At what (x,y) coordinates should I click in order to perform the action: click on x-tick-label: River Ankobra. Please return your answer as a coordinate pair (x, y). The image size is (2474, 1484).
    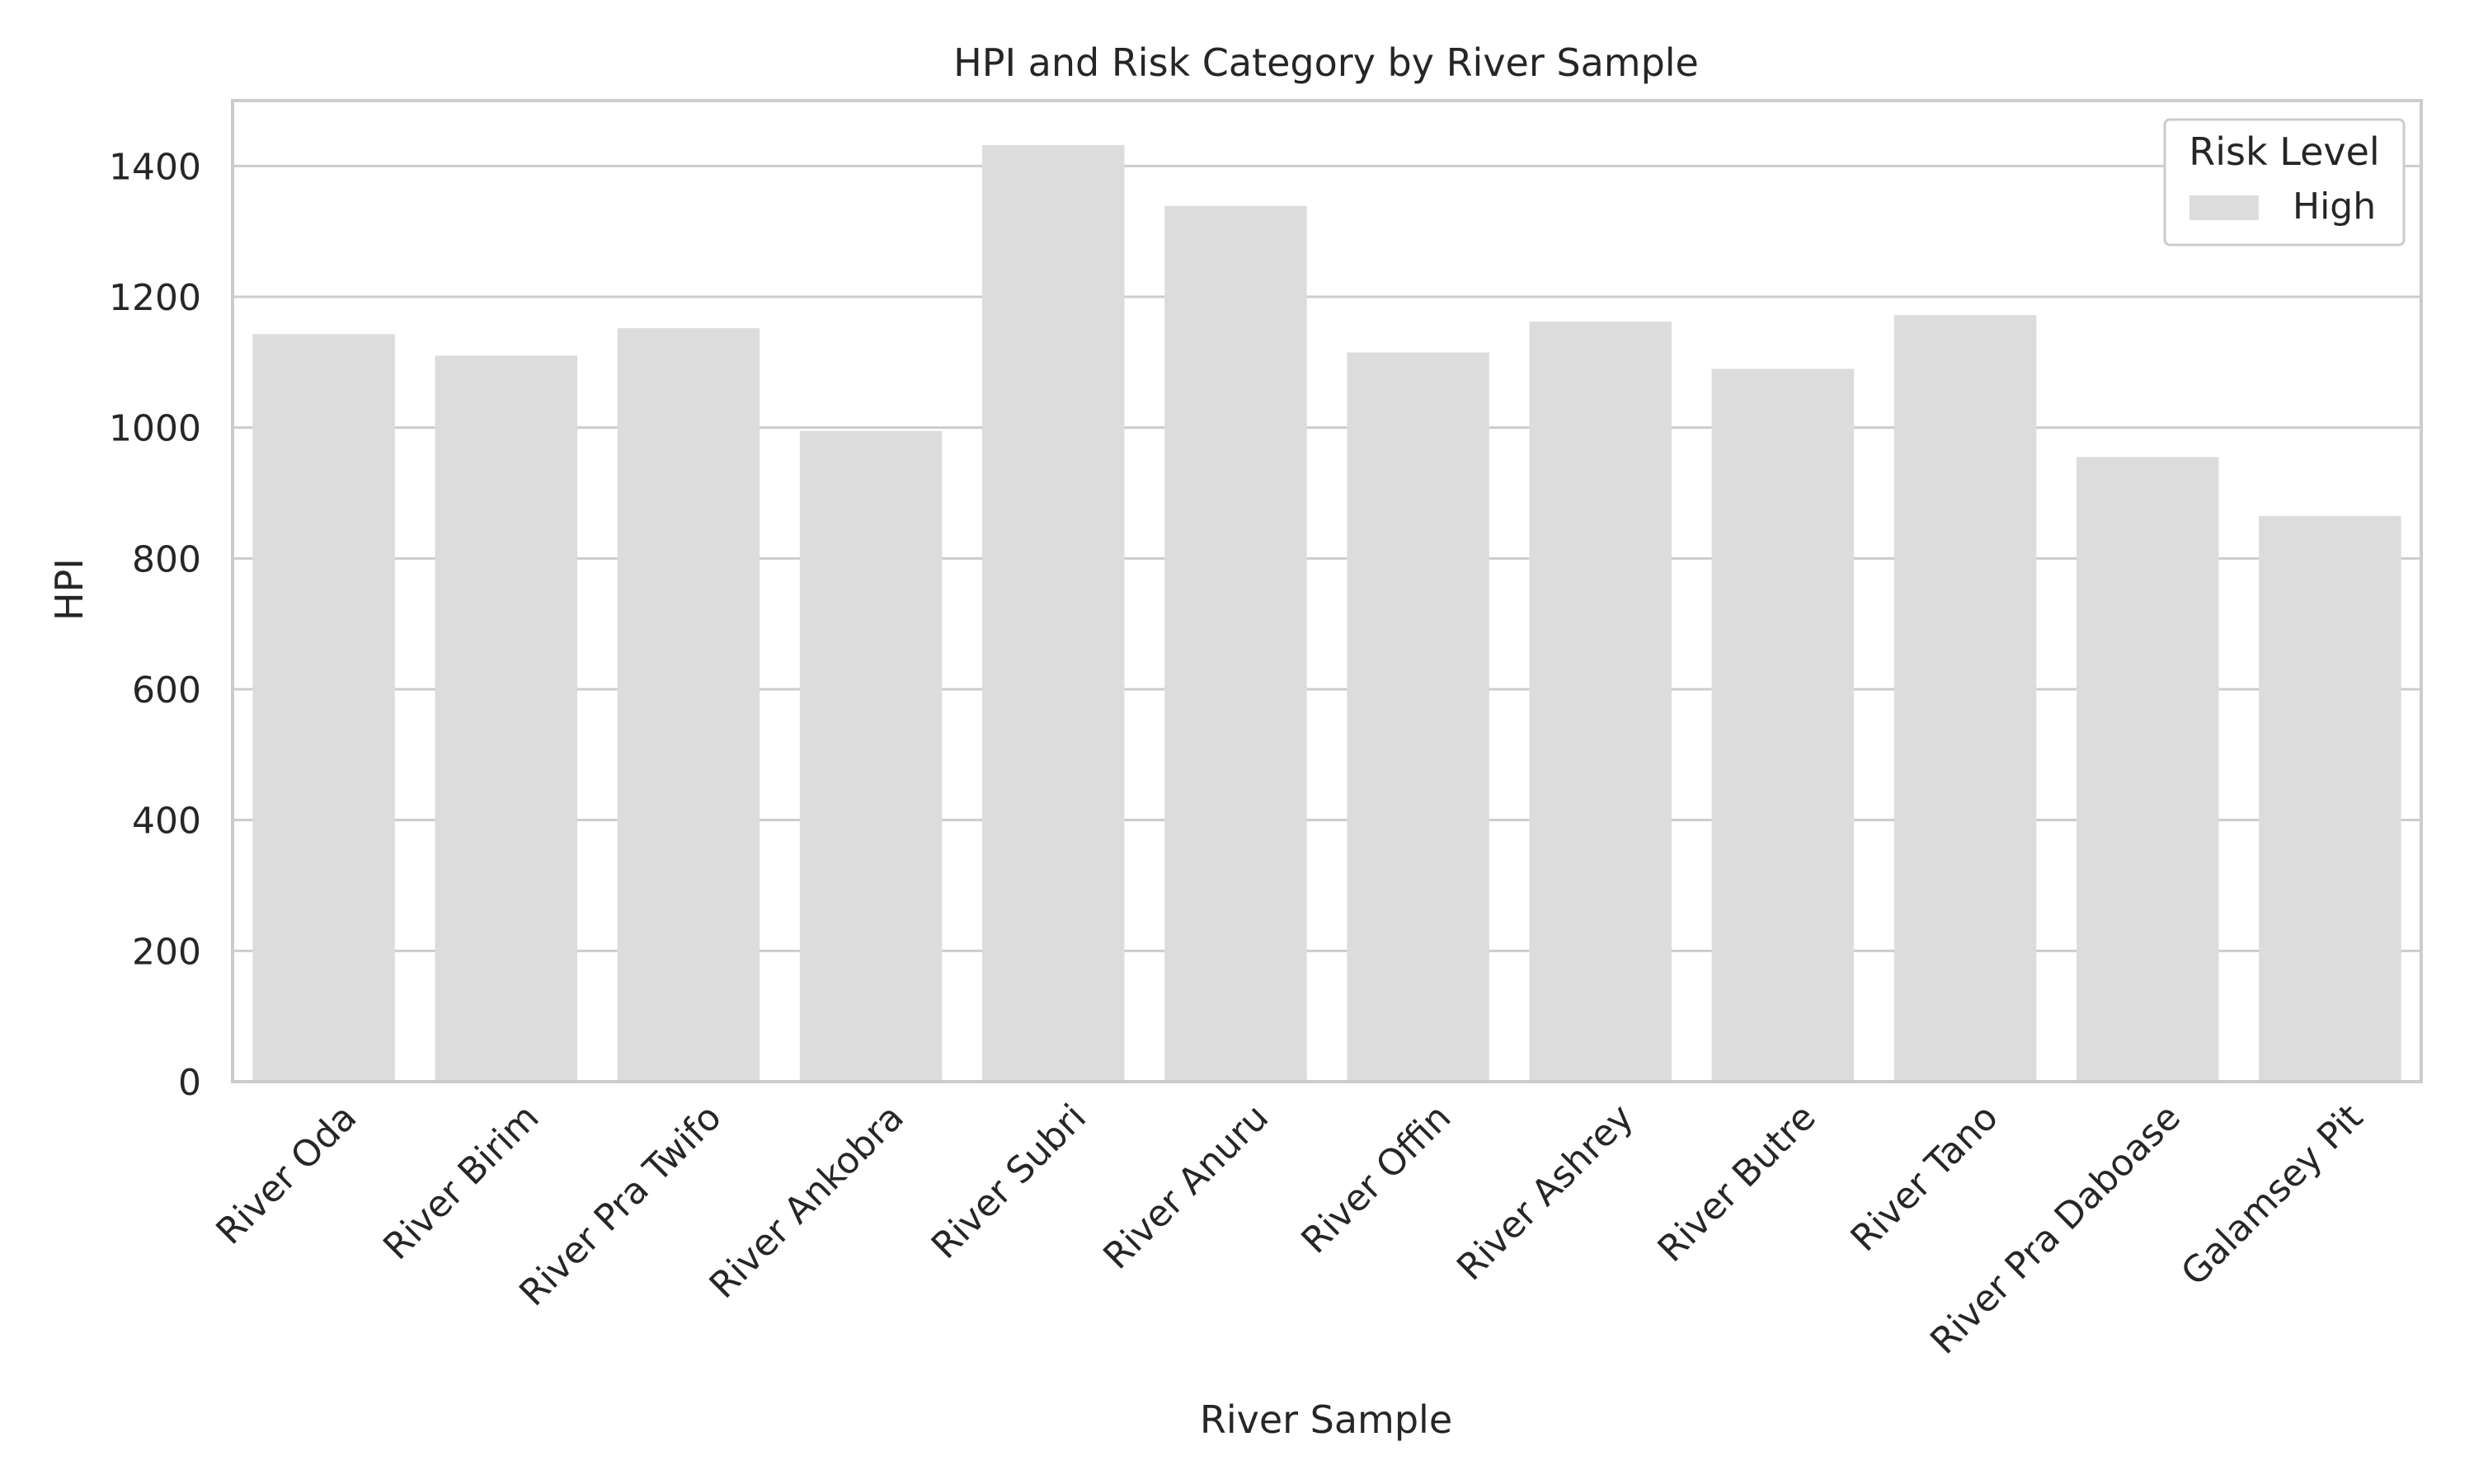
    Looking at the image, I should click on (807, 1202).